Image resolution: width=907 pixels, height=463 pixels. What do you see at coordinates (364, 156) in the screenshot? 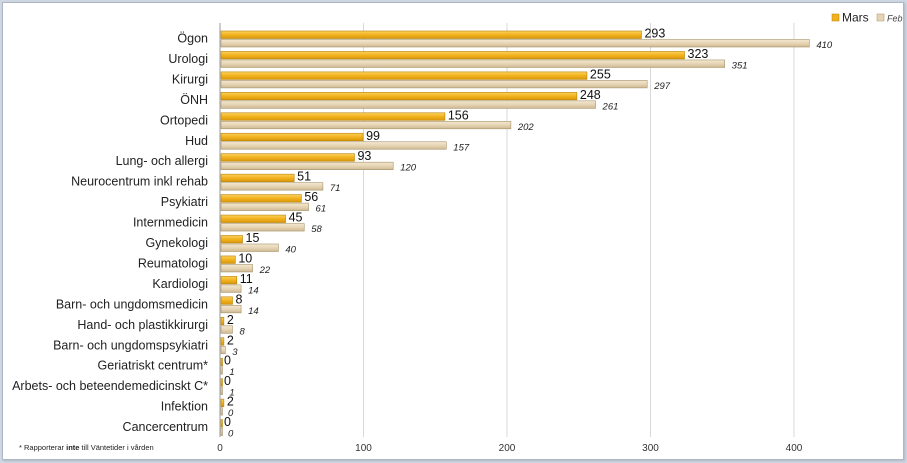
I see `data-label-mars: 93` at bounding box center [364, 156].